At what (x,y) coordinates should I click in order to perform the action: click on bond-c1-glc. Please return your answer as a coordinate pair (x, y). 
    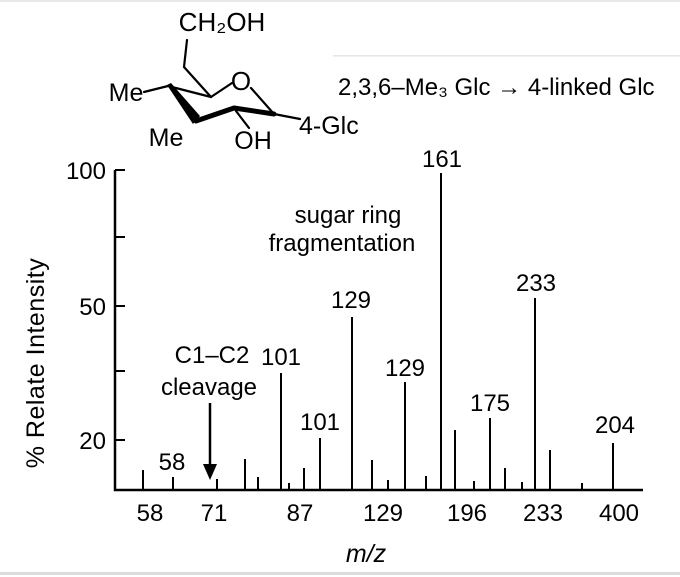
    Looking at the image, I should click on (287, 116).